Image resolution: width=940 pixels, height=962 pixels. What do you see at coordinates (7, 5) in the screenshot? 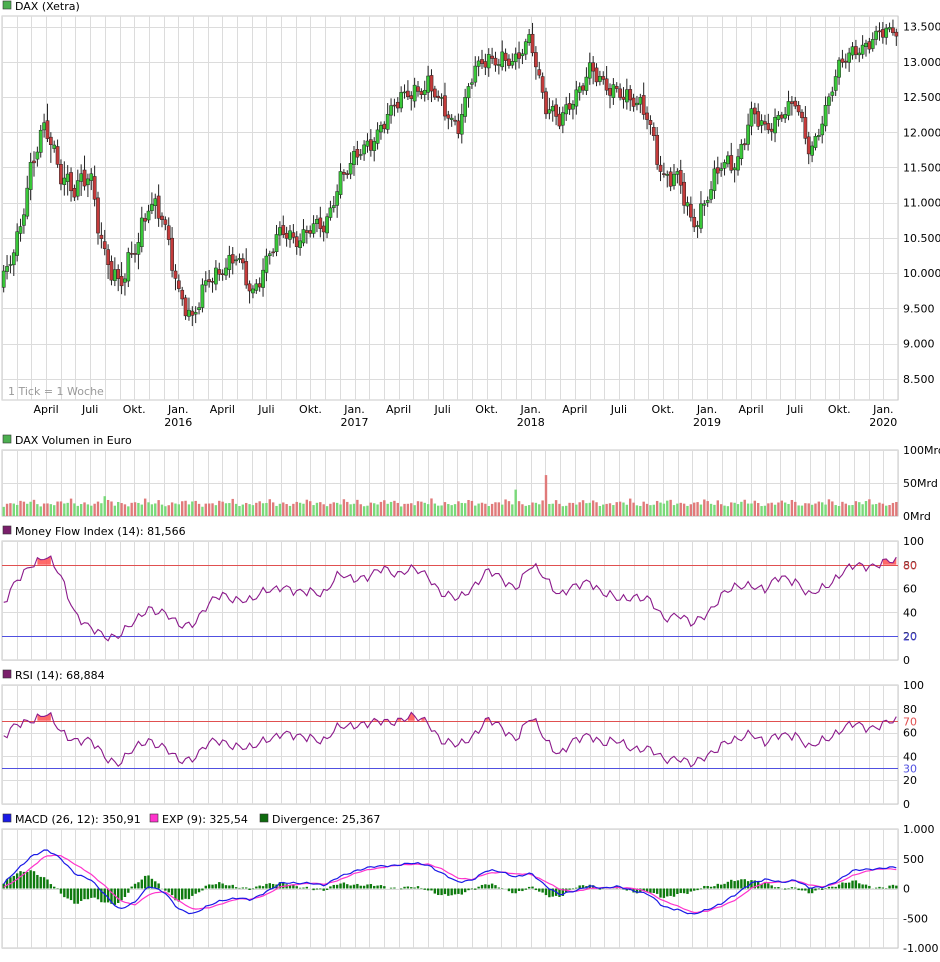
I see `price-legend-swatch` at bounding box center [7, 5].